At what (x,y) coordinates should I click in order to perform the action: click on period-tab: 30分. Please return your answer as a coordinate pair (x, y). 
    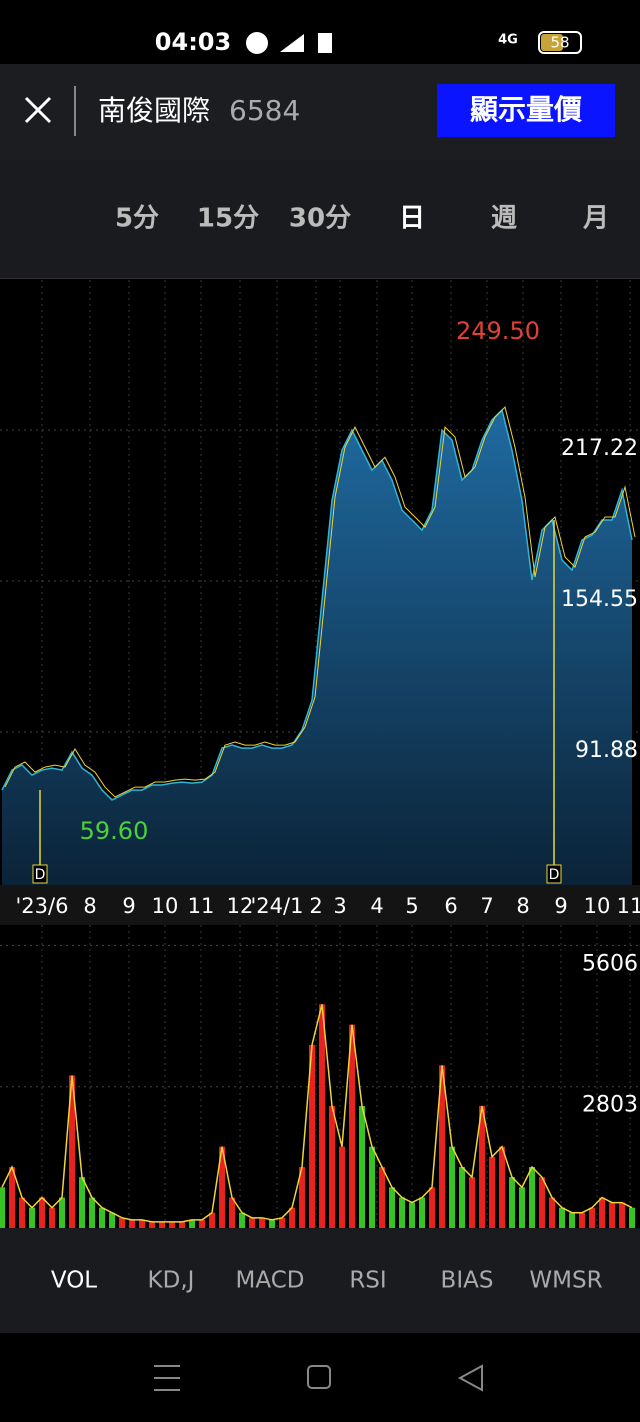
    Looking at the image, I should click on (320, 219).